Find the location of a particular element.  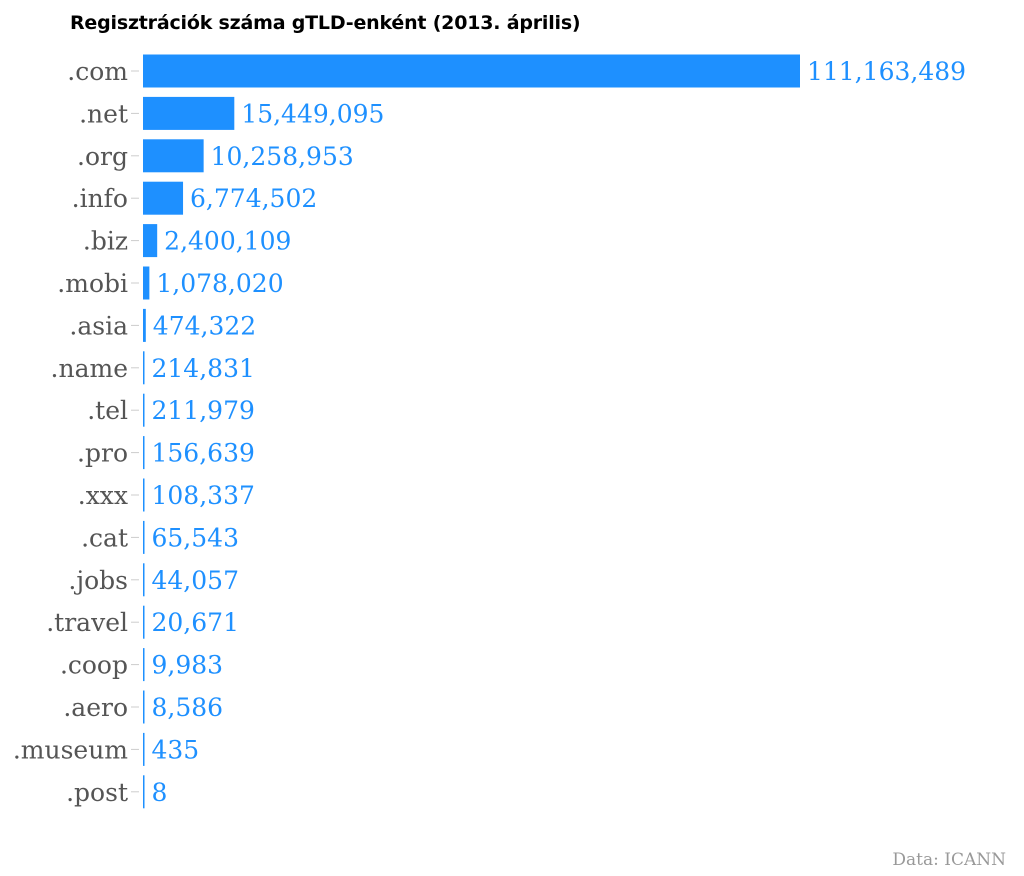

bar-row: .coop 9,983 is located at coordinates (142, 665).